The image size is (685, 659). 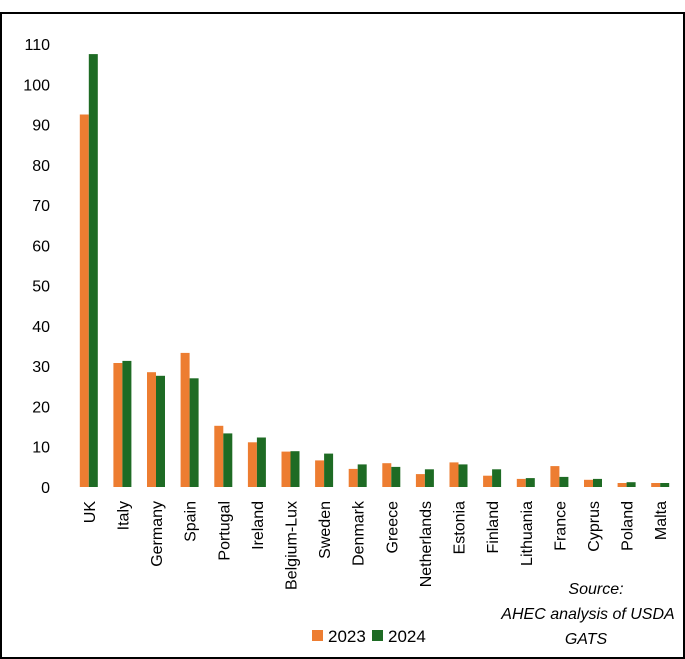 I want to click on bar-denmark-2024, so click(x=362, y=475).